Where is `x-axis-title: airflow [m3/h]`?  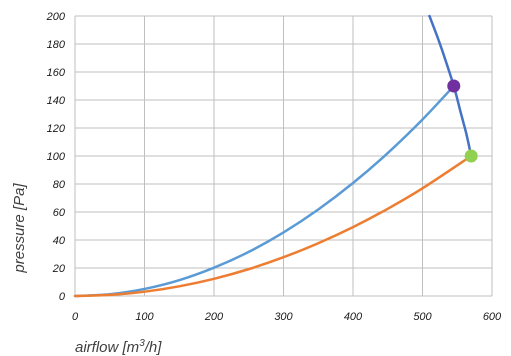 x-axis-title: airflow [m3/h] is located at coordinates (118, 347).